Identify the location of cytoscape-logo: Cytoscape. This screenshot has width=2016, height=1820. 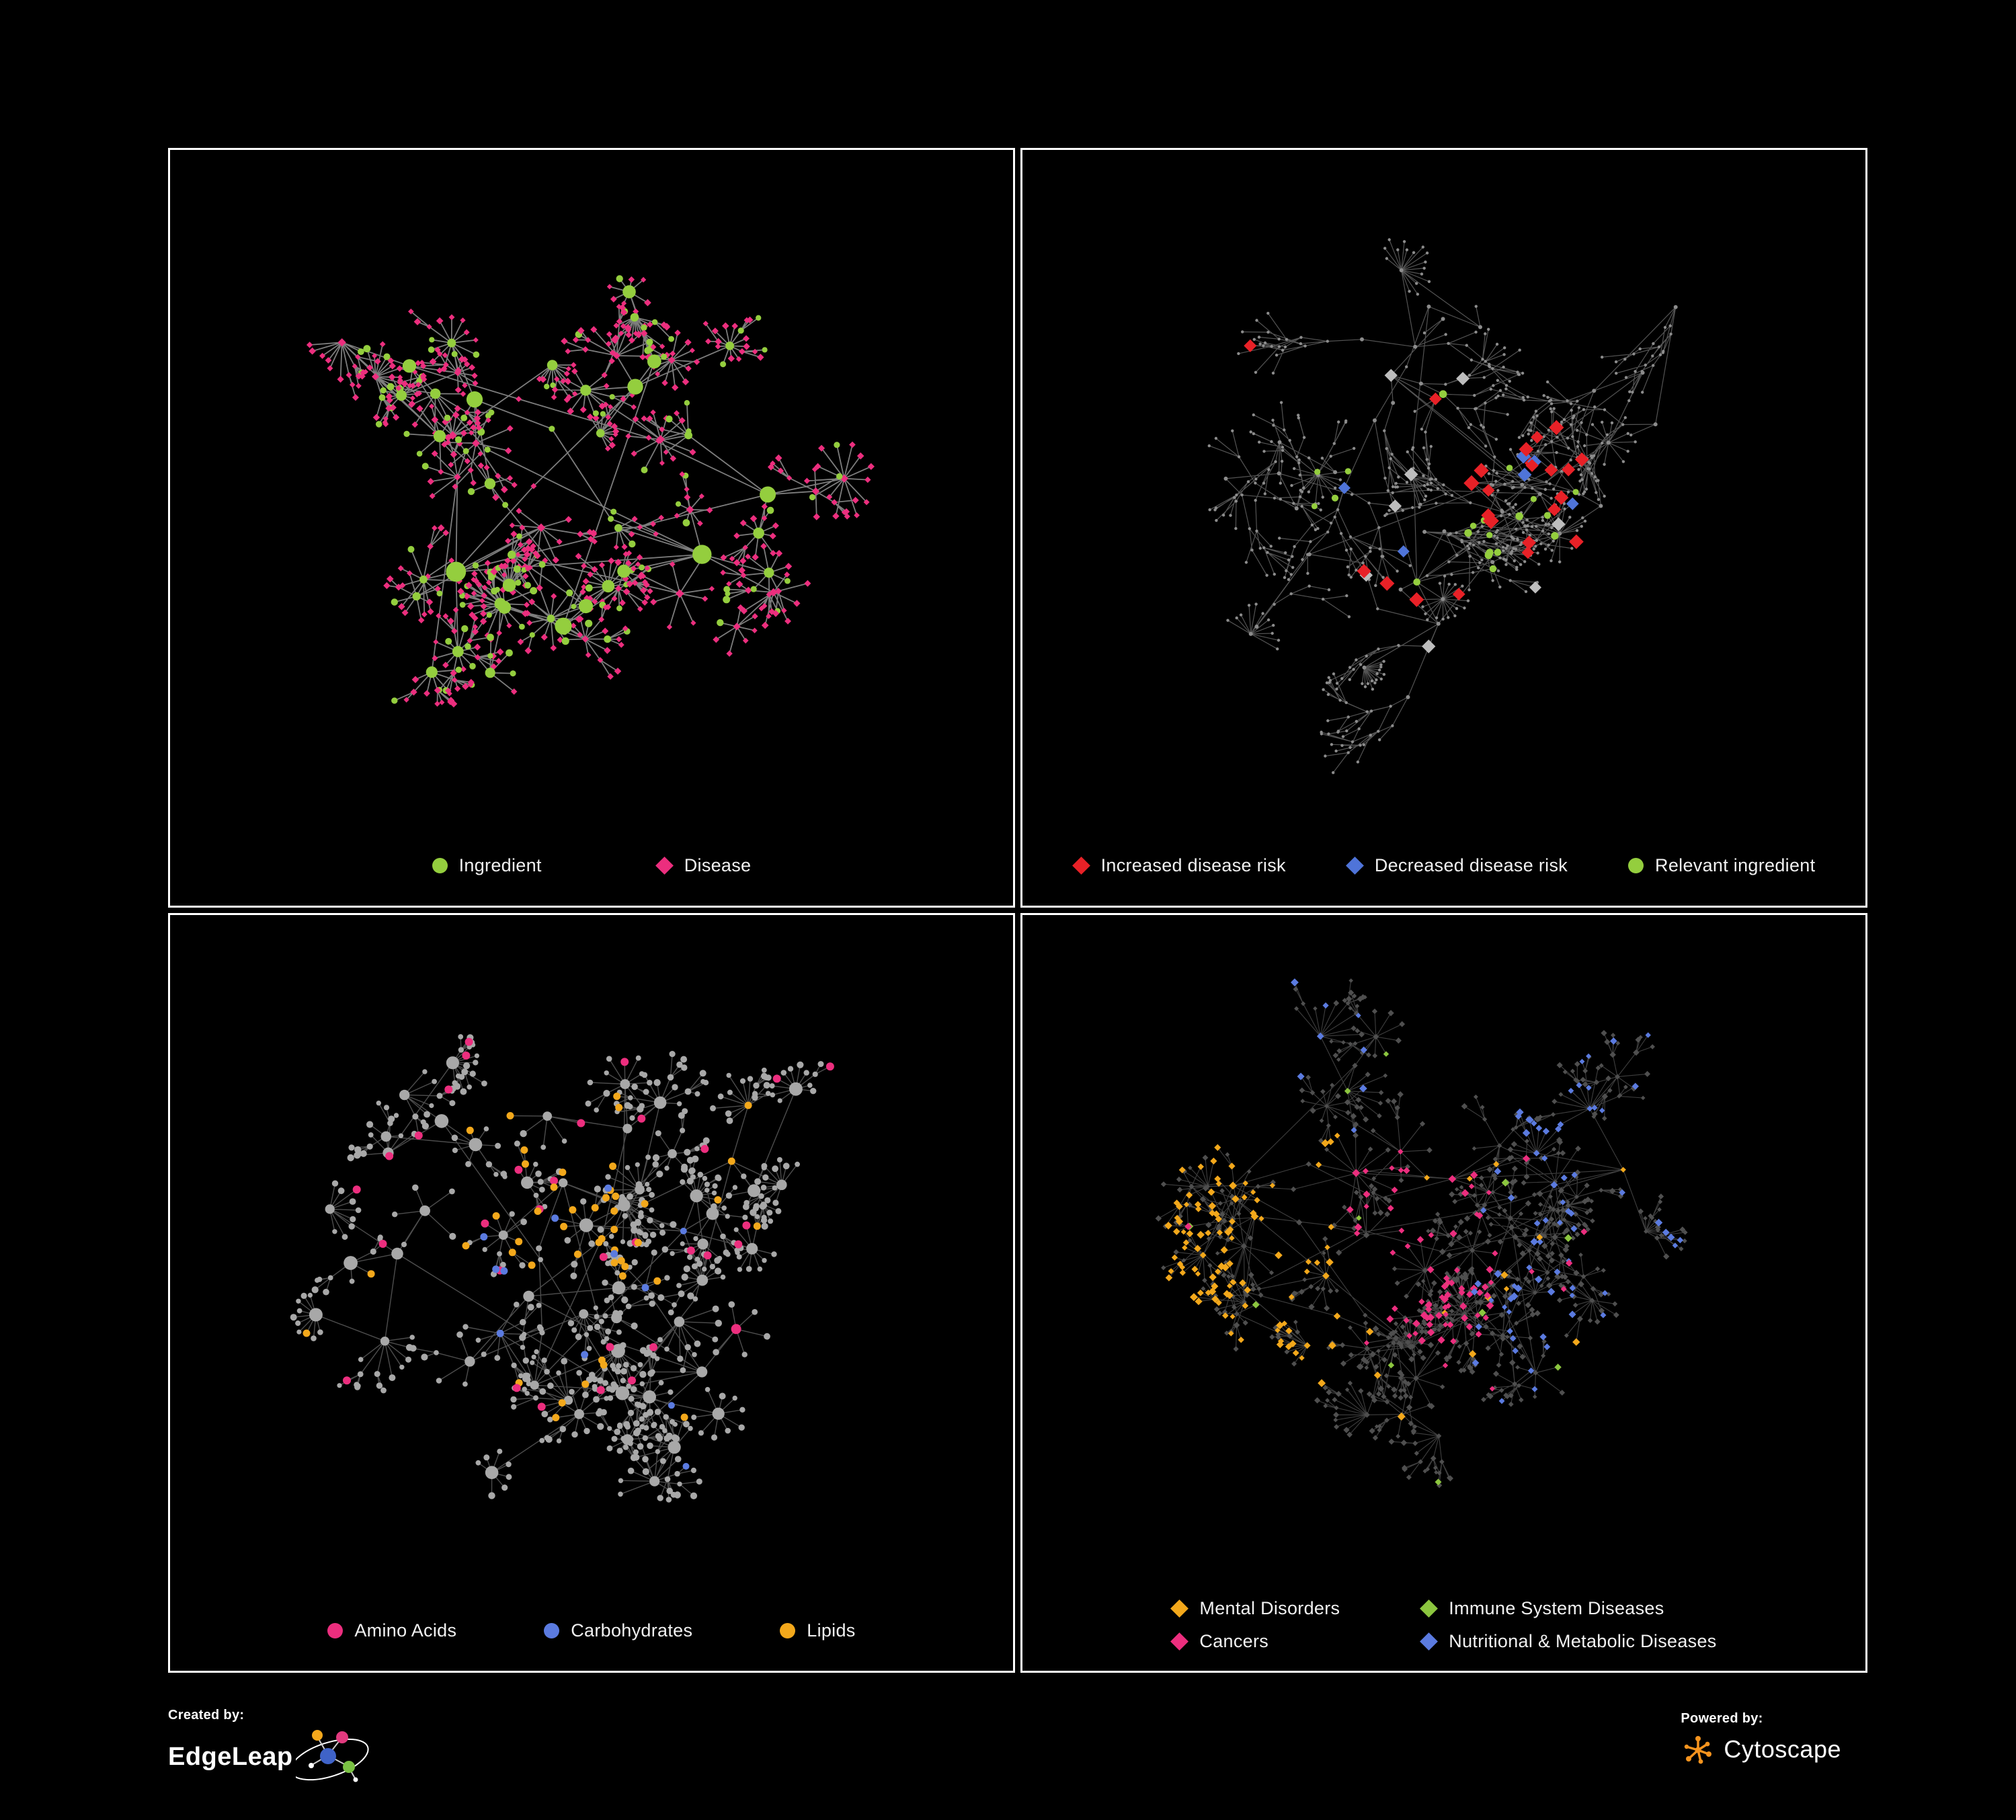
(1761, 1749).